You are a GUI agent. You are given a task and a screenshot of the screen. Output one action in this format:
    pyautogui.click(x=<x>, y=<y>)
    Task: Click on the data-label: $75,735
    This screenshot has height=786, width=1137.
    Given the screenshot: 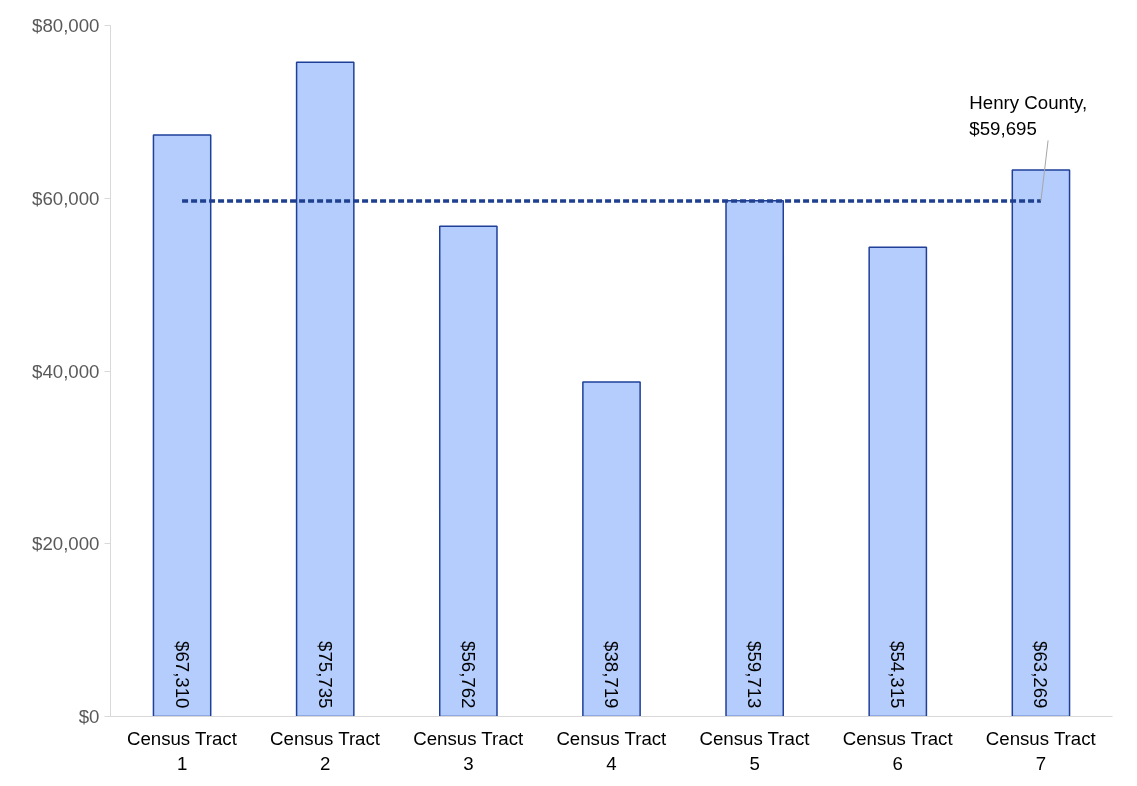 What is the action you would take?
    pyautogui.click(x=325, y=675)
    